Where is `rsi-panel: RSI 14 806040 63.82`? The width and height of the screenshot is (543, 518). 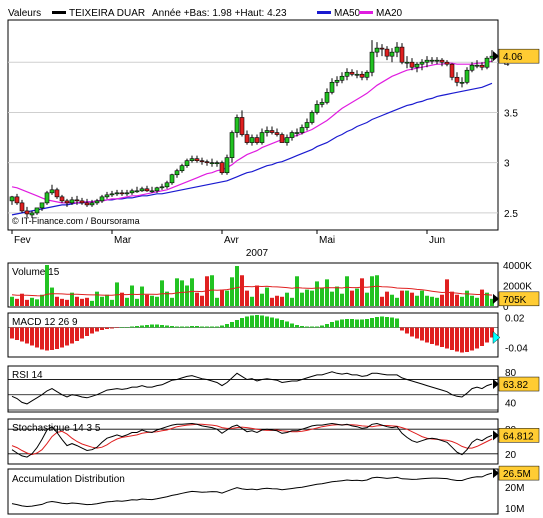
rsi-panel: RSI 14 806040 63.82 is located at coordinates (273, 389).